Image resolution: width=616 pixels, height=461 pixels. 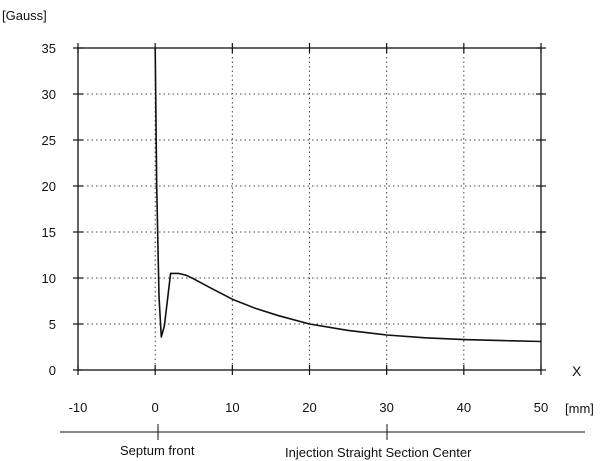 I want to click on section-center-label: Injection Straight Section Center, so click(x=378, y=452).